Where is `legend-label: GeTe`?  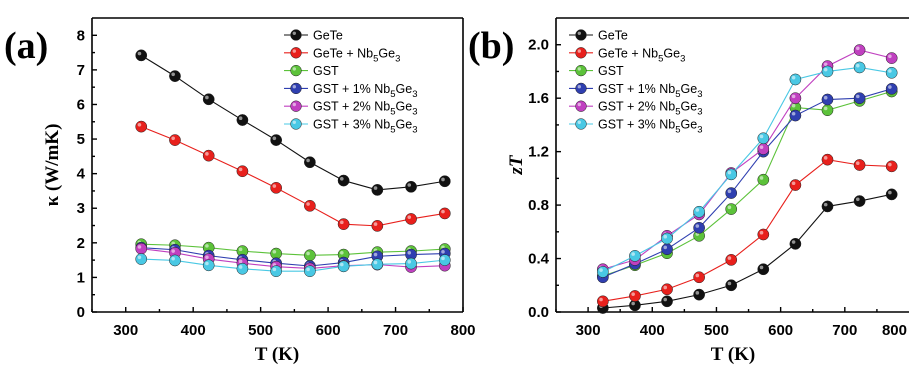 legend-label: GeTe is located at coordinates (328, 36).